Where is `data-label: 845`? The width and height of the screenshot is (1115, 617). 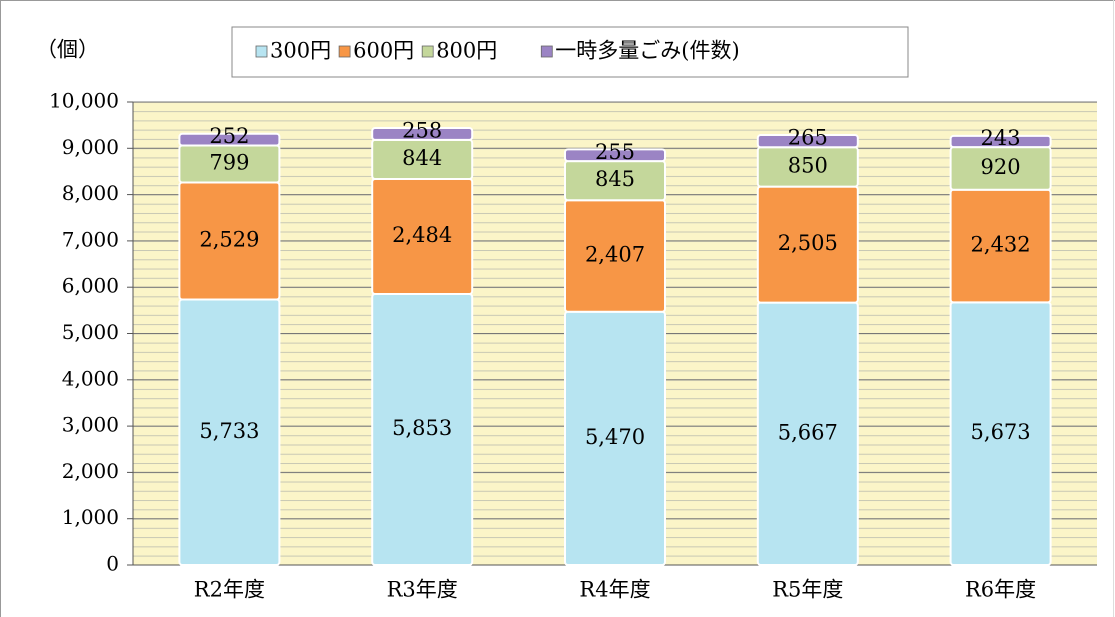 data-label: 845 is located at coordinates (615, 179).